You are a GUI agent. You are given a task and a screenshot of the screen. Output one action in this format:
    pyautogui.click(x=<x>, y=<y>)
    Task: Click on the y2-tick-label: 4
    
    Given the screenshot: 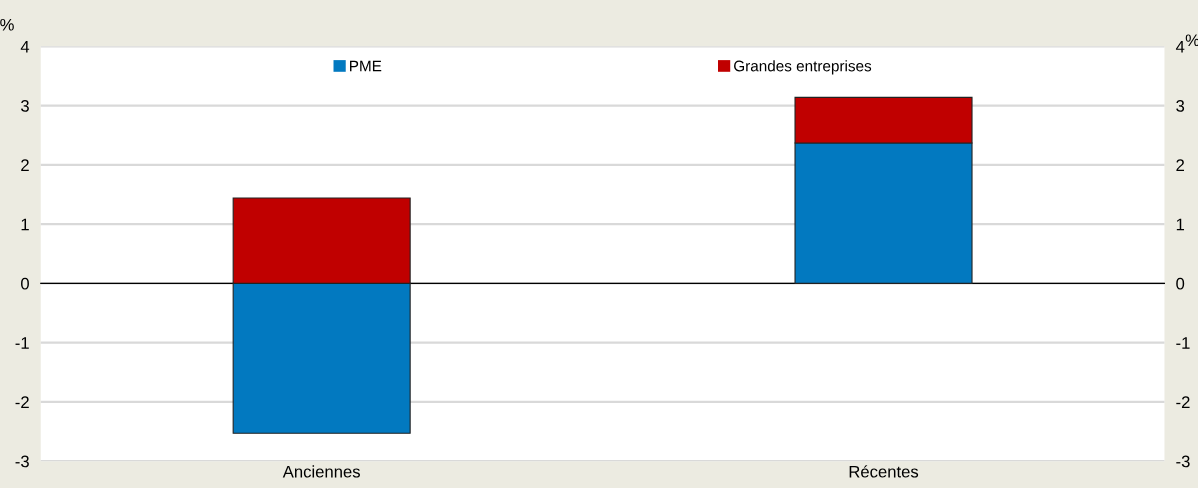 What is the action you would take?
    pyautogui.click(x=1180, y=46)
    